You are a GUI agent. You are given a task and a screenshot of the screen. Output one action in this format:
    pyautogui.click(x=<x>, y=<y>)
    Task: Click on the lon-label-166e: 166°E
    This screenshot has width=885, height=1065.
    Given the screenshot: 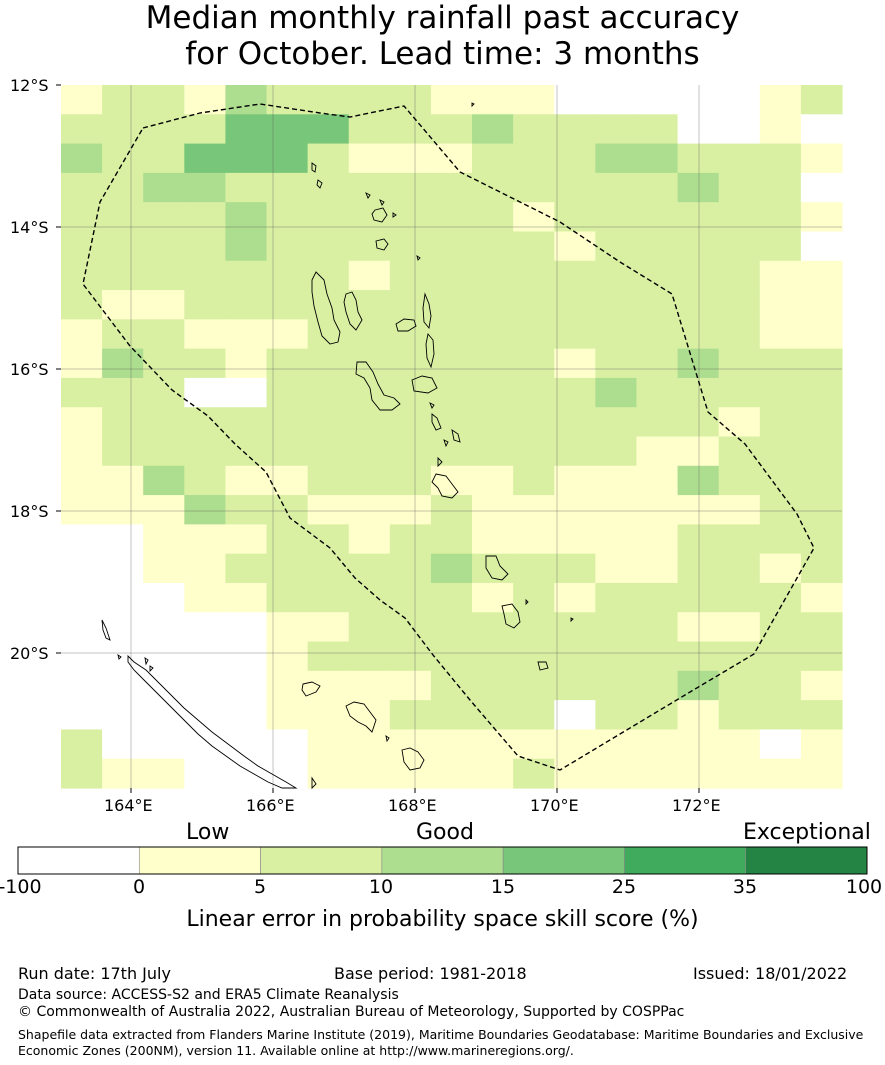 What is the action you would take?
    pyautogui.click(x=270, y=805)
    